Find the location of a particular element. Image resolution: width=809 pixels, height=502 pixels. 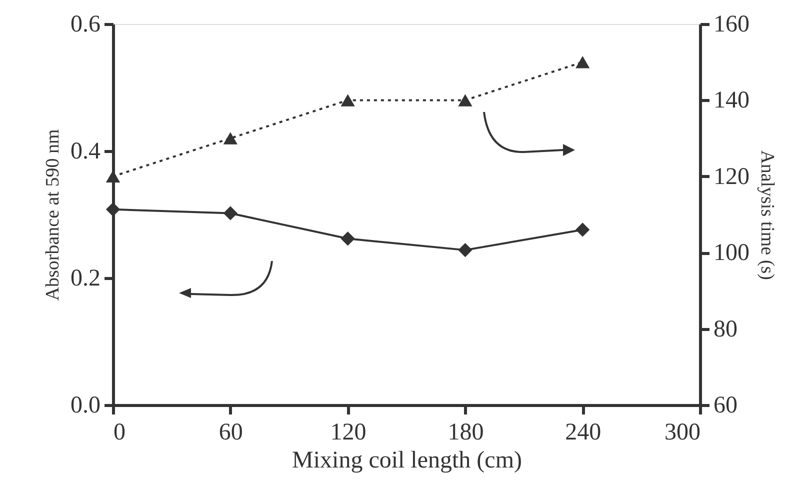

x-tick-label: 60 is located at coordinates (230, 433).